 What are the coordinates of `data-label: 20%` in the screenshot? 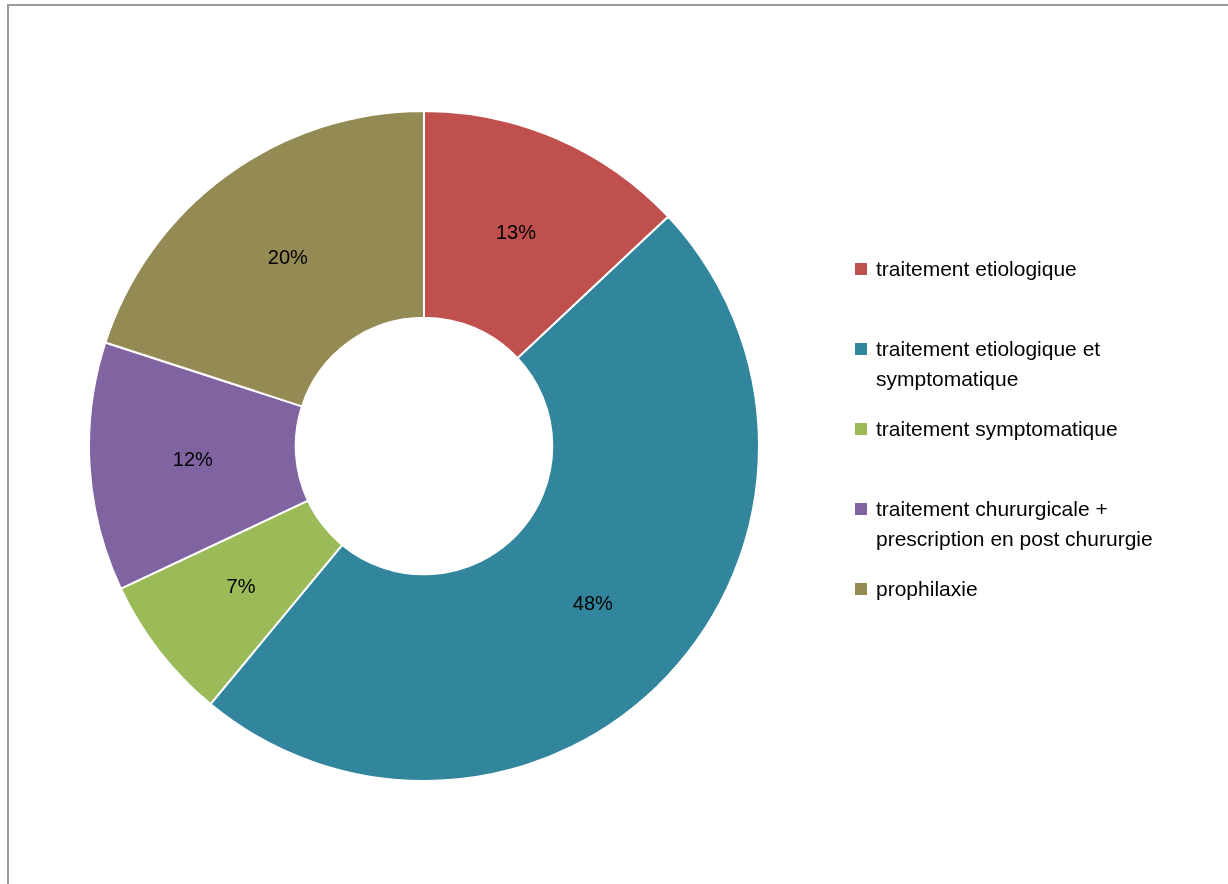 It's located at (288, 257).